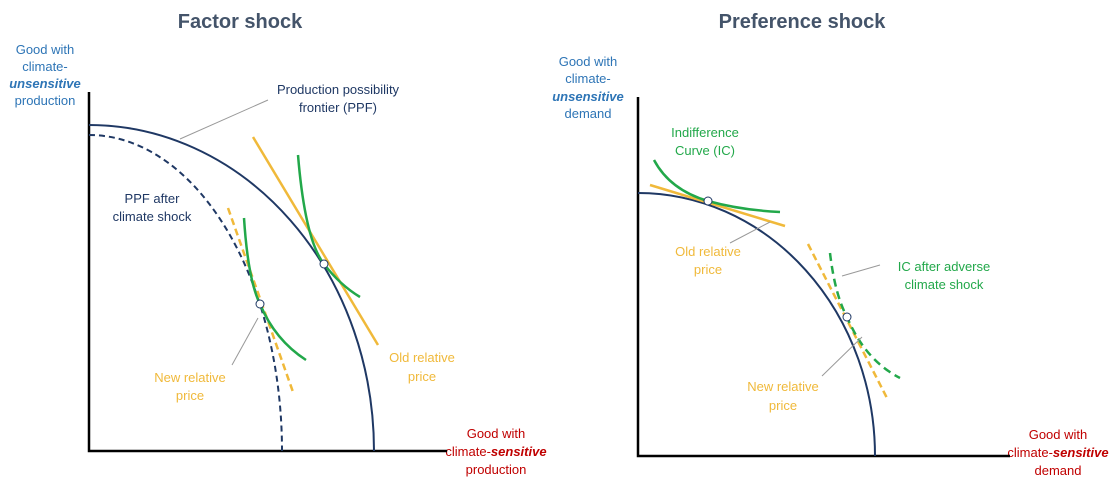 The height and width of the screenshot is (479, 1115). Describe the element at coordinates (747, 328) in the screenshot. I see `annotation: Old relative price New relative price` at that location.